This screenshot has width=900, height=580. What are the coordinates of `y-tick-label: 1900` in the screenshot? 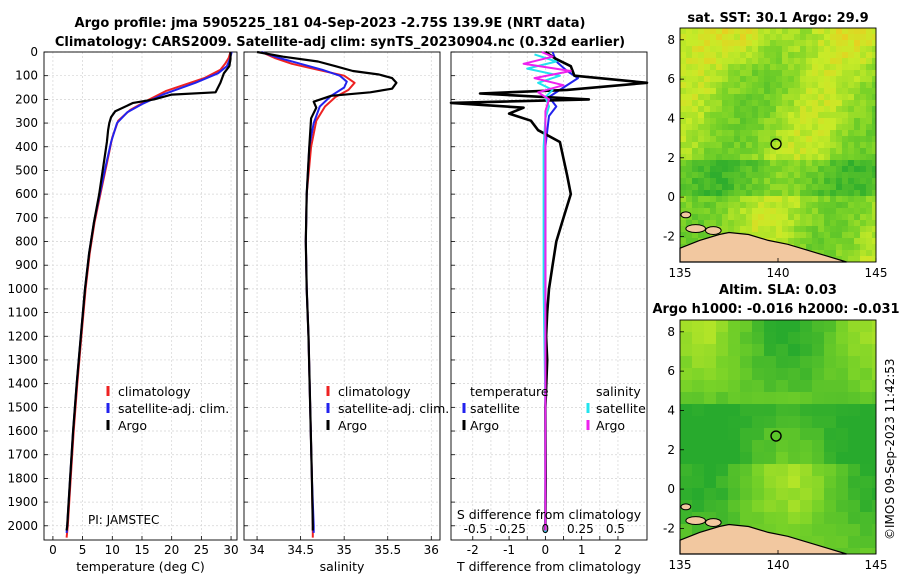 It's located at (22, 502).